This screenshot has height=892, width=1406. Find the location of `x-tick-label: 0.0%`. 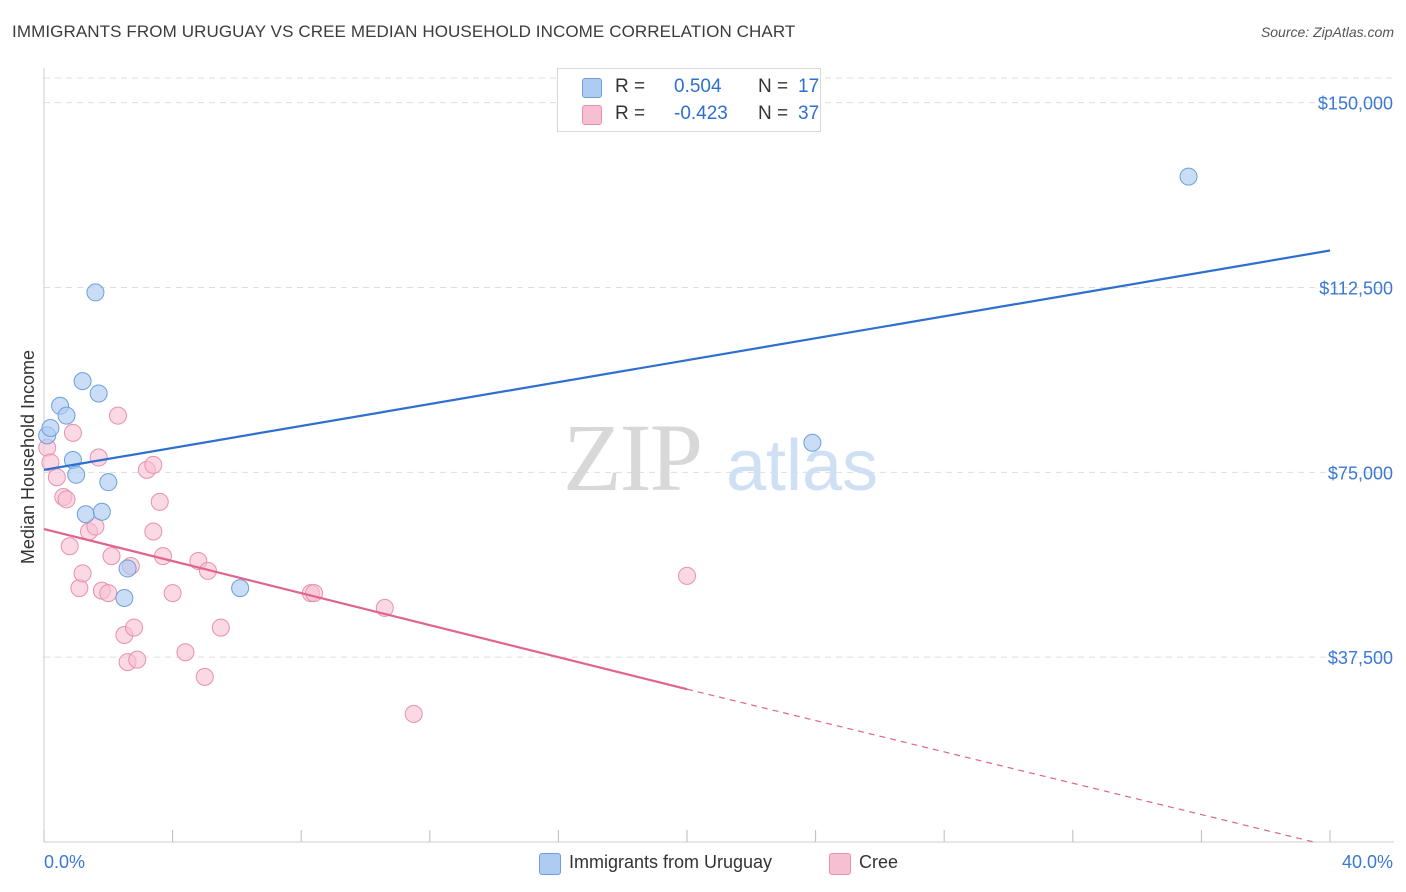

x-tick-label: 0.0% is located at coordinates (64, 862).